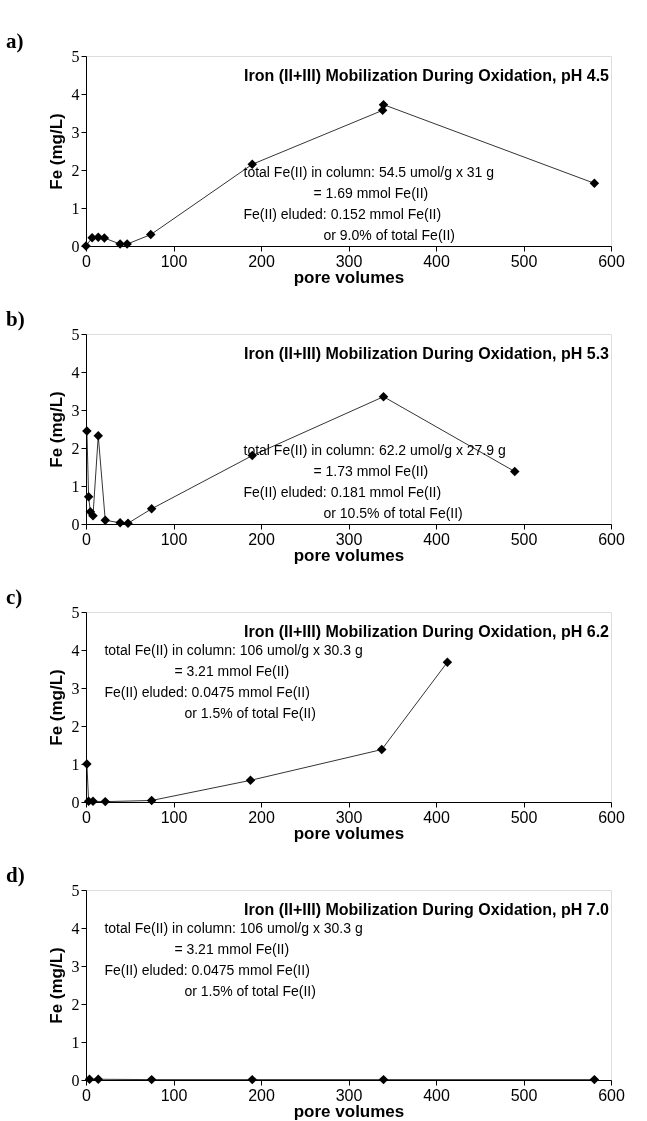 This screenshot has width=647, height=1121. What do you see at coordinates (342, 492) in the screenshot?
I see `annotation: Fe(II) eluded: 0.181 mmol Fe(II)` at bounding box center [342, 492].